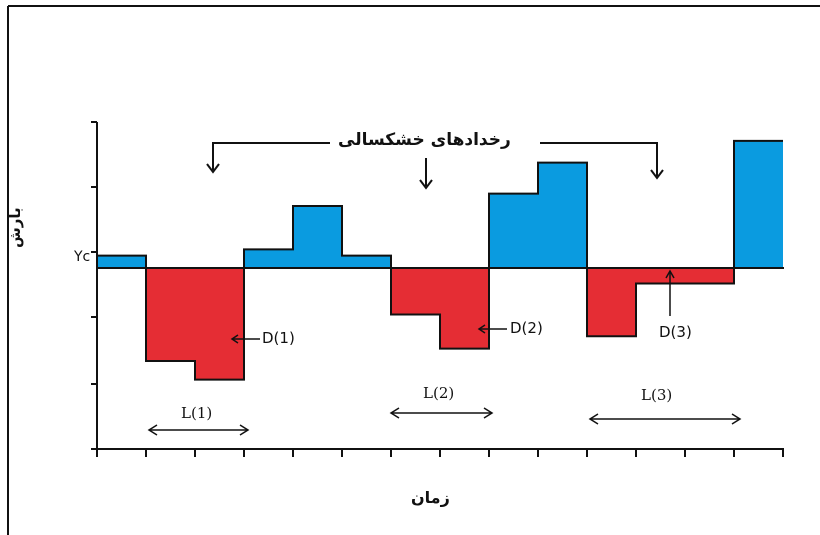 This screenshot has height=535, width=820. What do you see at coordinates (657, 395) in the screenshot?
I see `duration-label-3: L(3)` at bounding box center [657, 395].